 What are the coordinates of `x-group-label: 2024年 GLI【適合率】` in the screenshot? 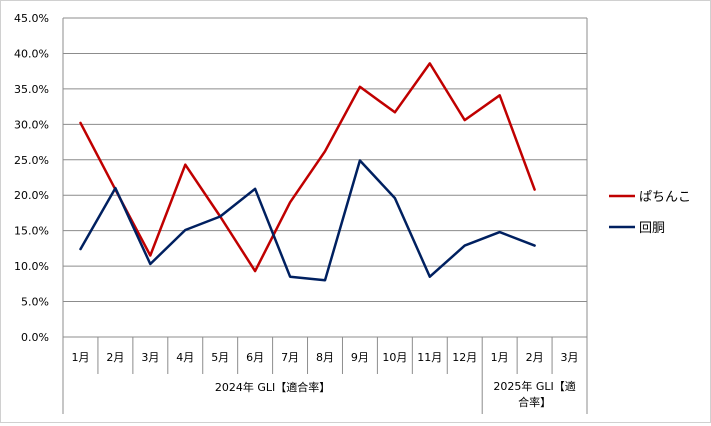 It's located at (272, 387).